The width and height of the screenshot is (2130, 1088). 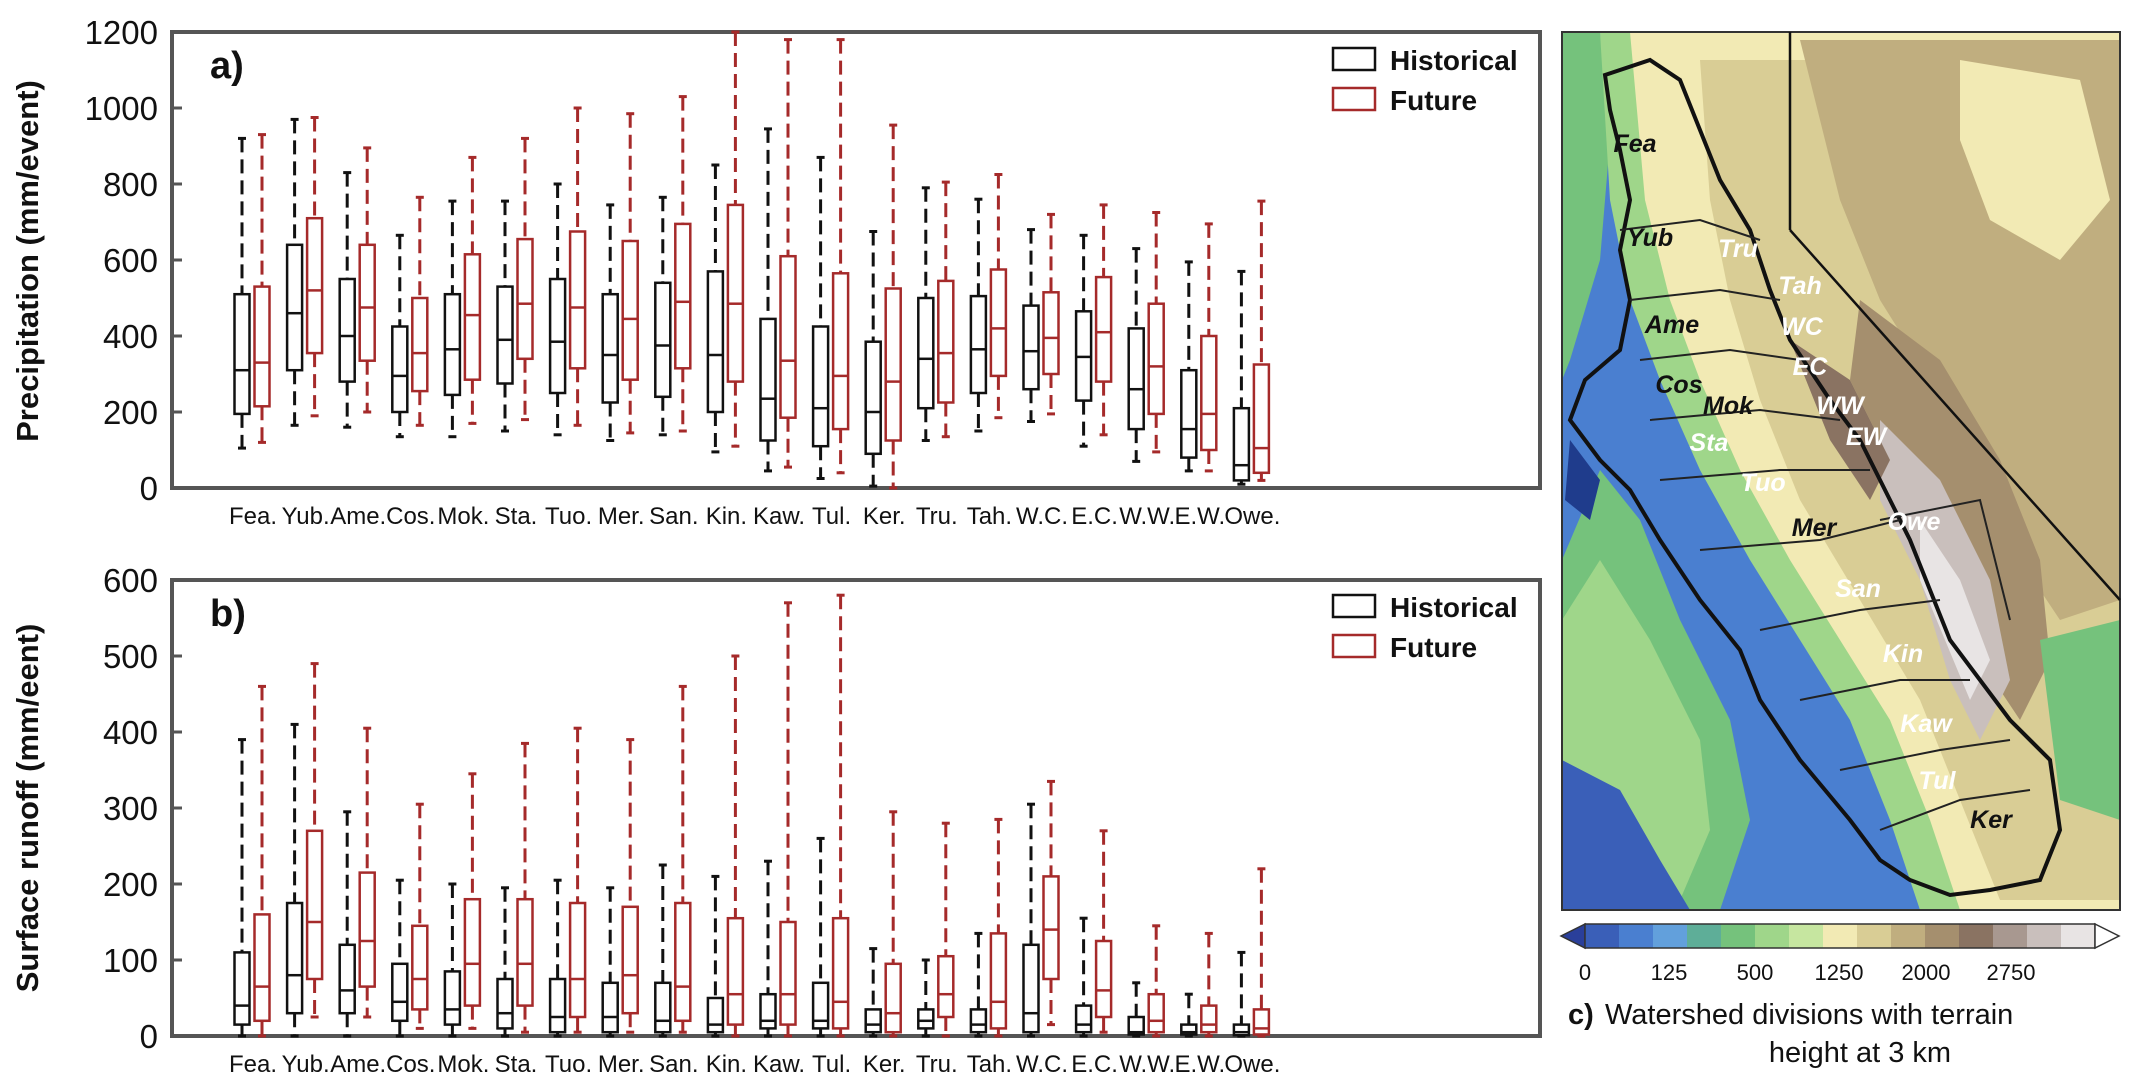 I want to click on panel-b-y-axis-label: Surface runoff (mm/eent), so click(x=27, y=808).